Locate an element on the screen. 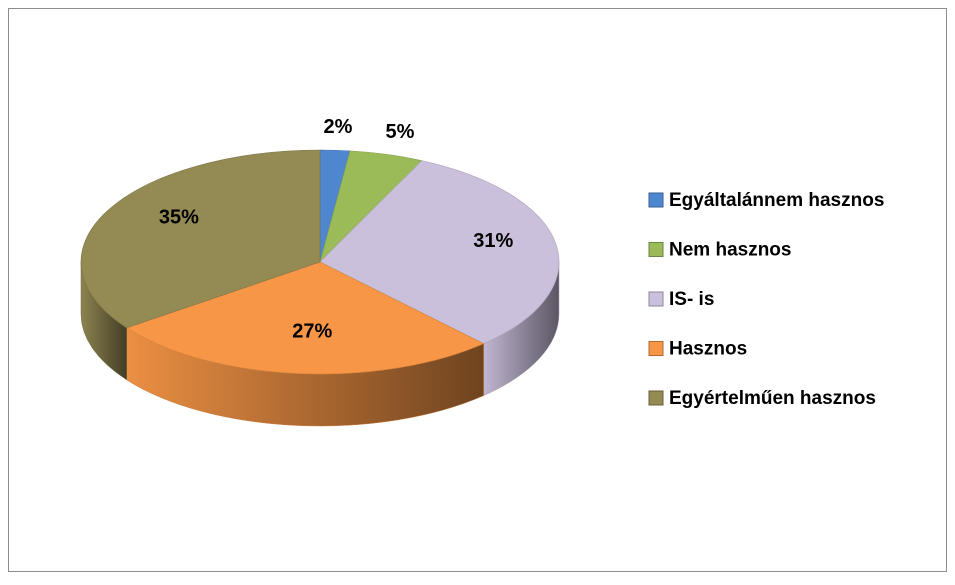  data-label: 2% is located at coordinates (338, 127).